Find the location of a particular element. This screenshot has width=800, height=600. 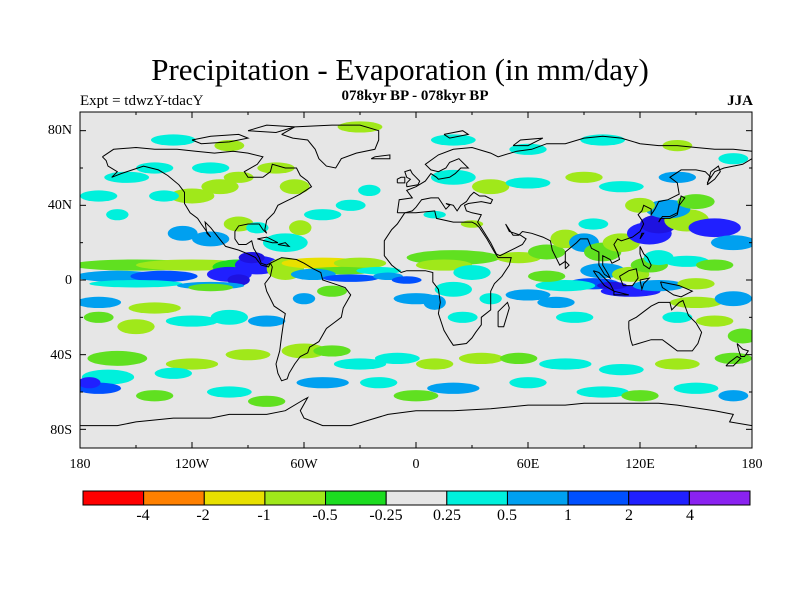

colorbar-label: -1 is located at coordinates (264, 515).